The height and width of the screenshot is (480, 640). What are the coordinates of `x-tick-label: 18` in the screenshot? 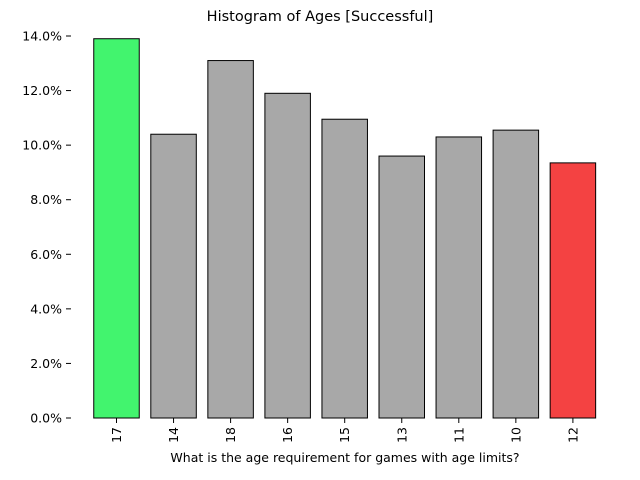 It's located at (230, 435).